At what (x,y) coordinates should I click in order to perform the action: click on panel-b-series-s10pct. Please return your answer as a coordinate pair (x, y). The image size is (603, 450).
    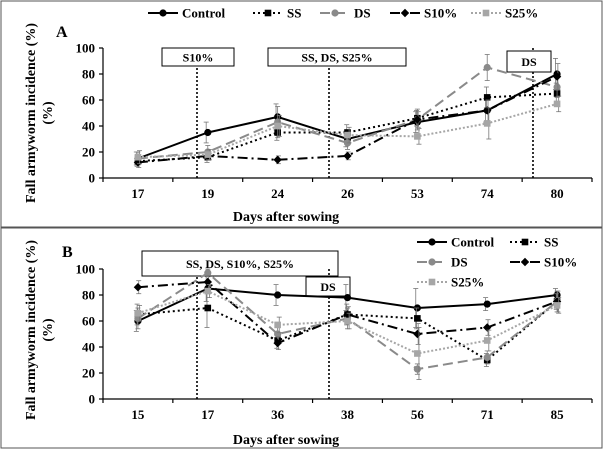
    Looking at the image, I should click on (347, 313).